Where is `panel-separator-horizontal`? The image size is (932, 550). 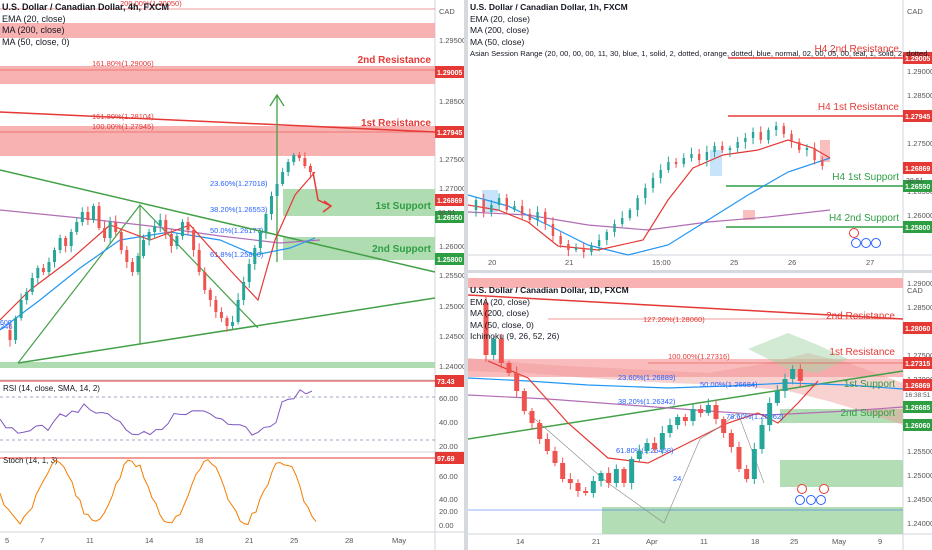 panel-separator-horizontal is located at coordinates (700, 271).